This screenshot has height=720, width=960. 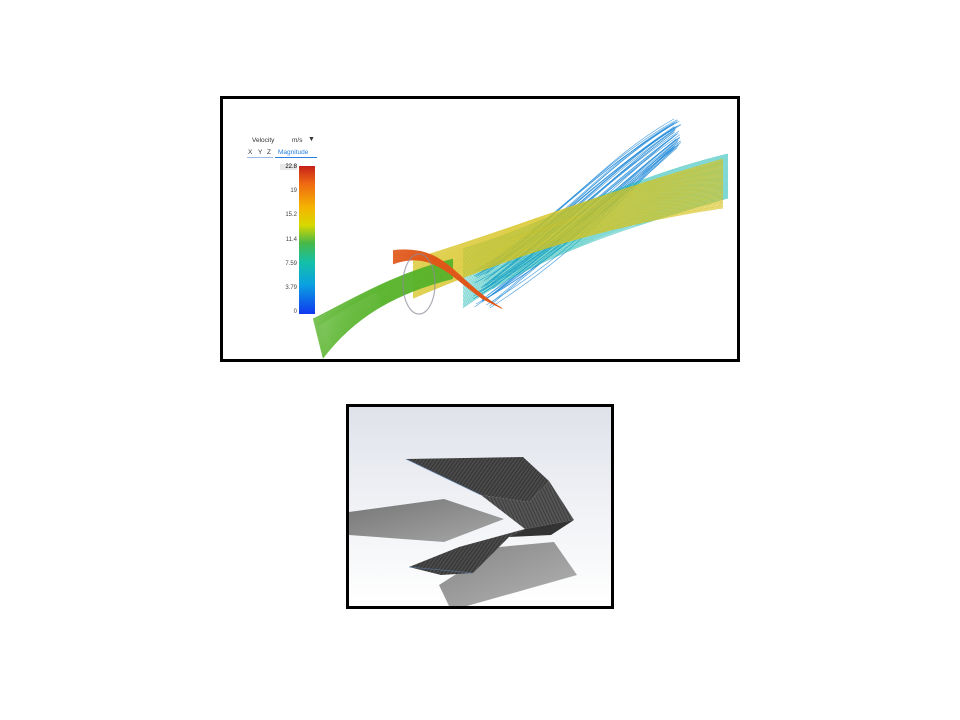 I want to click on part-render, so click(x=463, y=531).